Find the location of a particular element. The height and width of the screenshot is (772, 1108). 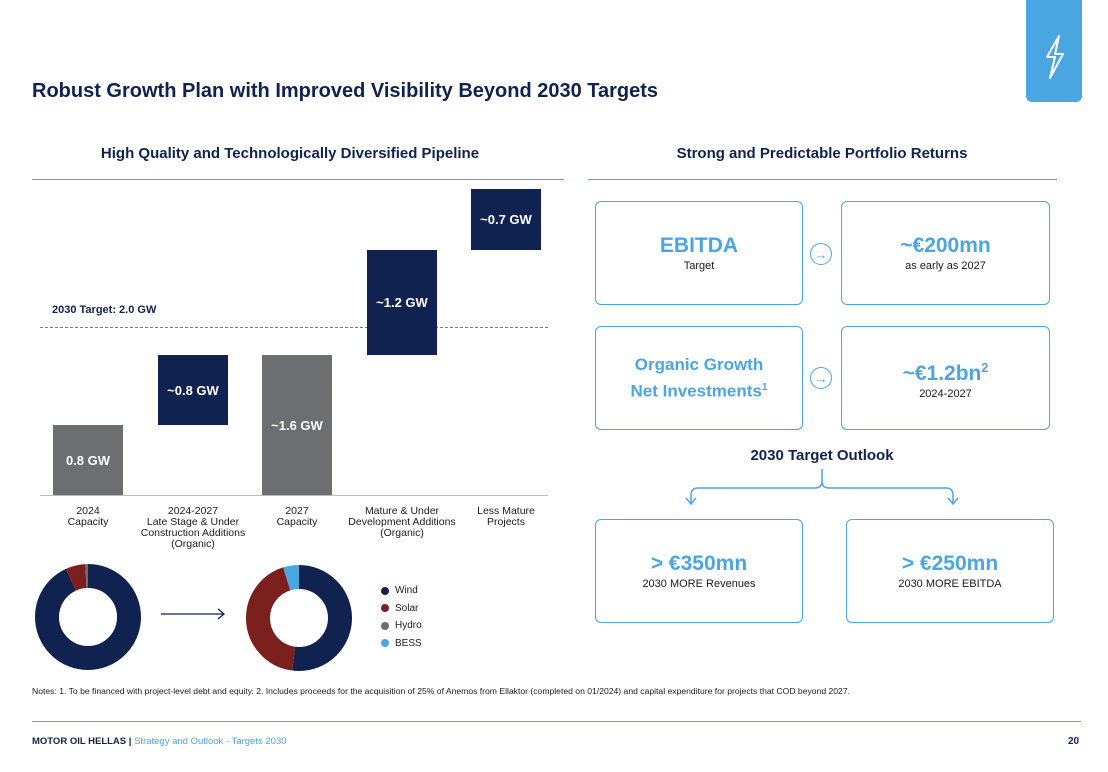

revenues-sub: 2030 MORE Revenues is located at coordinates (699, 584).